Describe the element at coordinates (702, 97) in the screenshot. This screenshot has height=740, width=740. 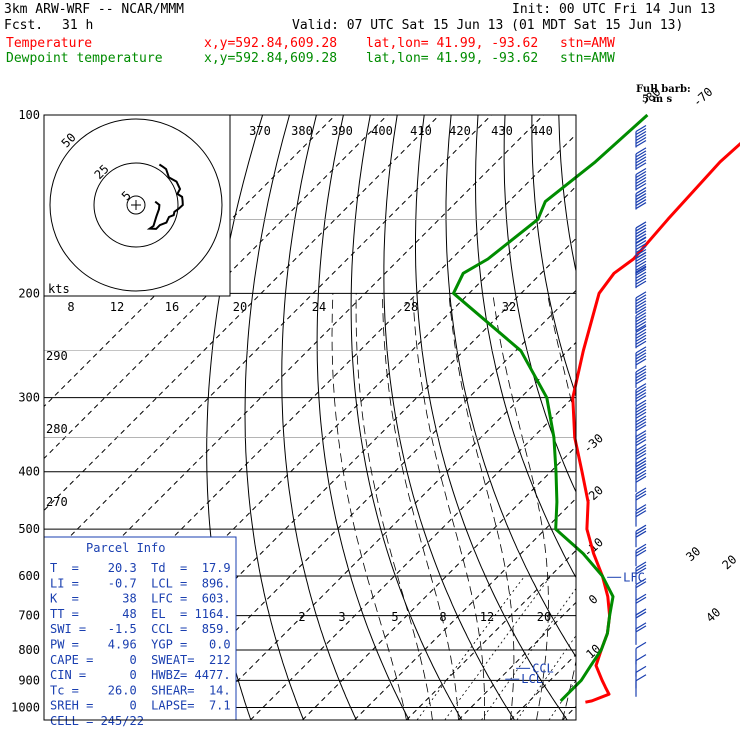
I see `isotherm-label: -70` at that location.